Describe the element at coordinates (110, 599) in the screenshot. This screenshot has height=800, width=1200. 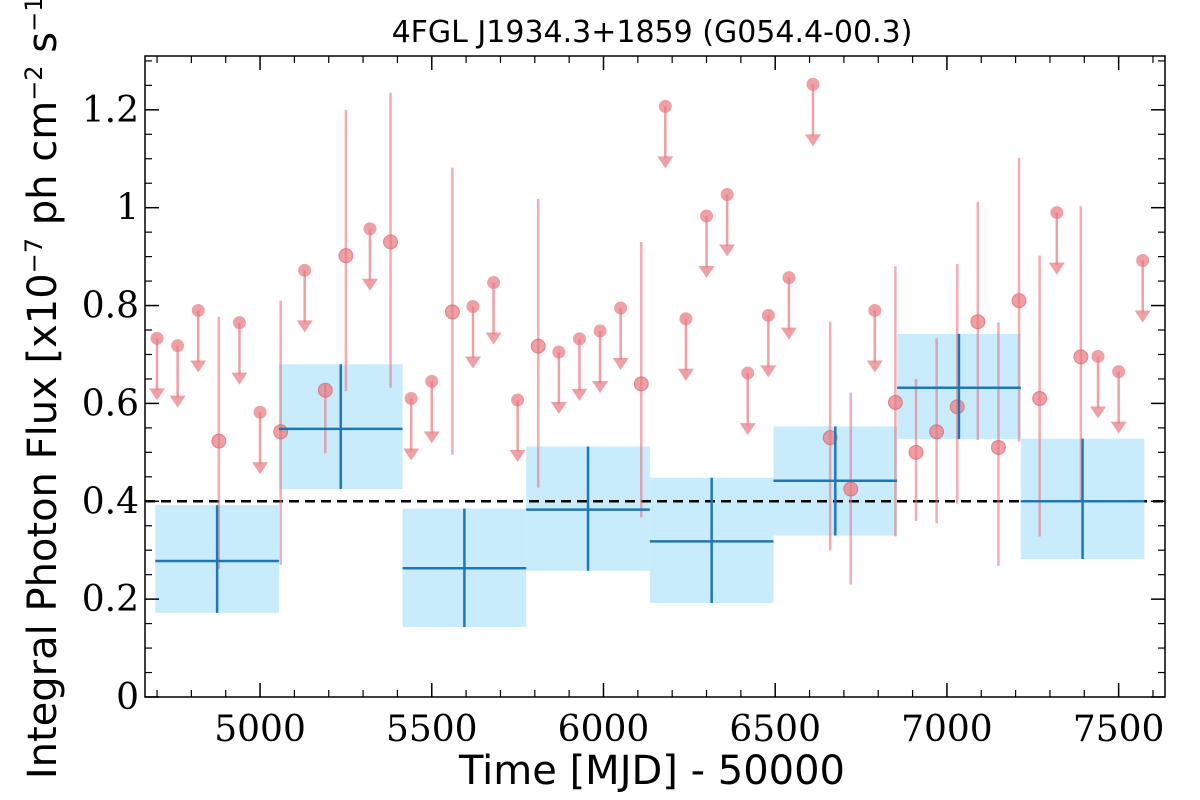
I see `y-tick-label: 0.2` at that location.